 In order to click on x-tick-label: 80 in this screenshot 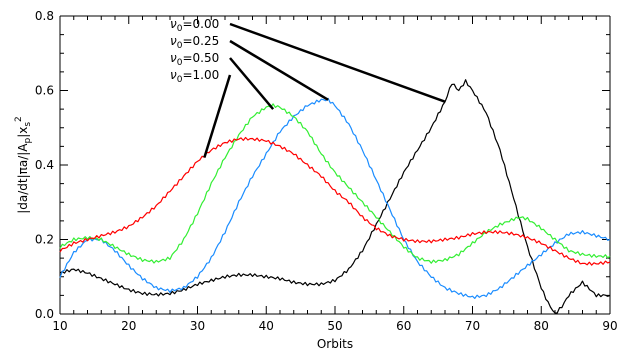, I will do `click(541, 326)`.